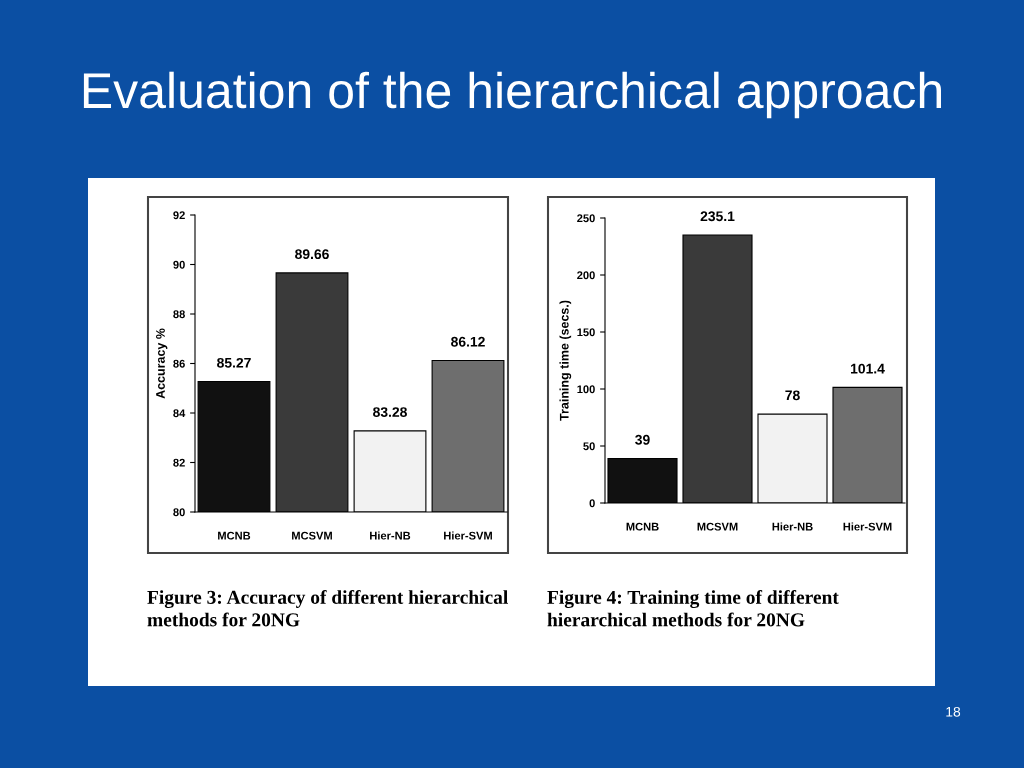 The width and height of the screenshot is (1024, 768). Describe the element at coordinates (179, 512) in the screenshot. I see `y-tick-label: 80` at that location.